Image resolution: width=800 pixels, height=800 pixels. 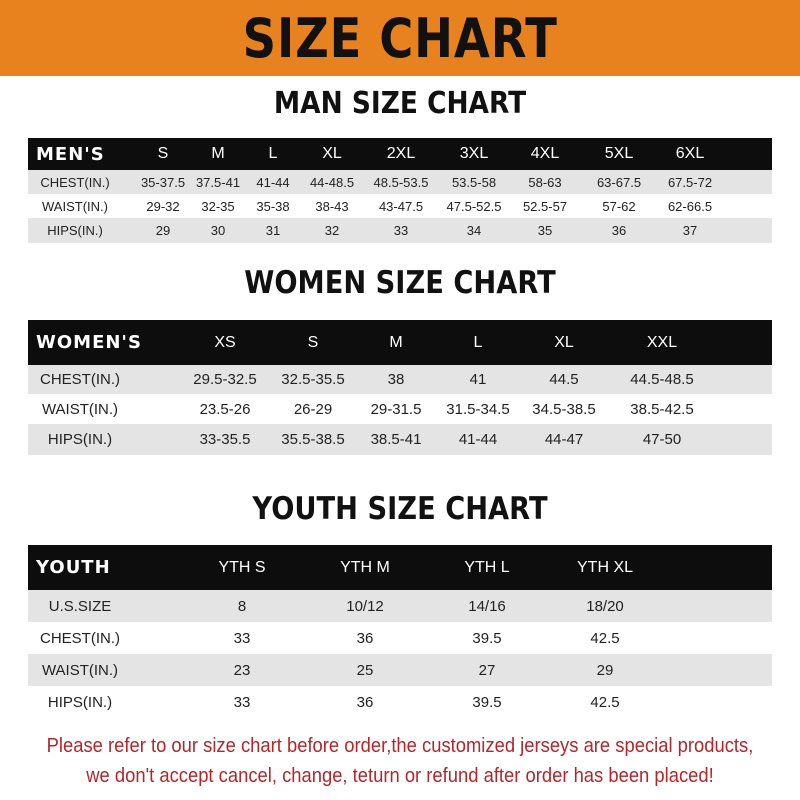 I want to click on table-row: WAIST(IN.) 23 25 27 29, so click(x=400, y=670).